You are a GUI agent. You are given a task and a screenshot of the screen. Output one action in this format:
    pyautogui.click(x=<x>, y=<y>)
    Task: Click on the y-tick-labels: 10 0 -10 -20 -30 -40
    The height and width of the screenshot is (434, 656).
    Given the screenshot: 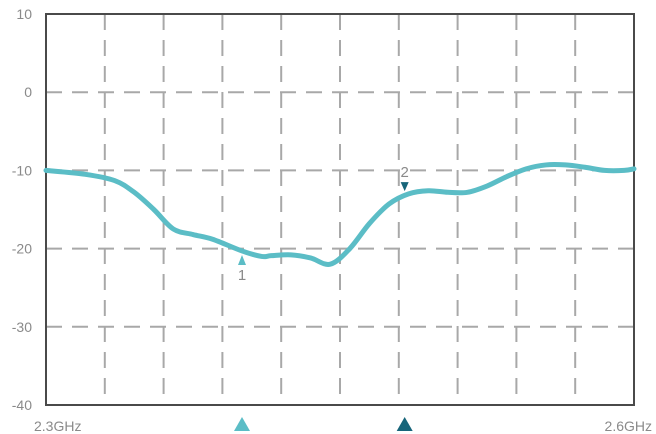 What is the action you would take?
    pyautogui.click(x=22, y=209)
    